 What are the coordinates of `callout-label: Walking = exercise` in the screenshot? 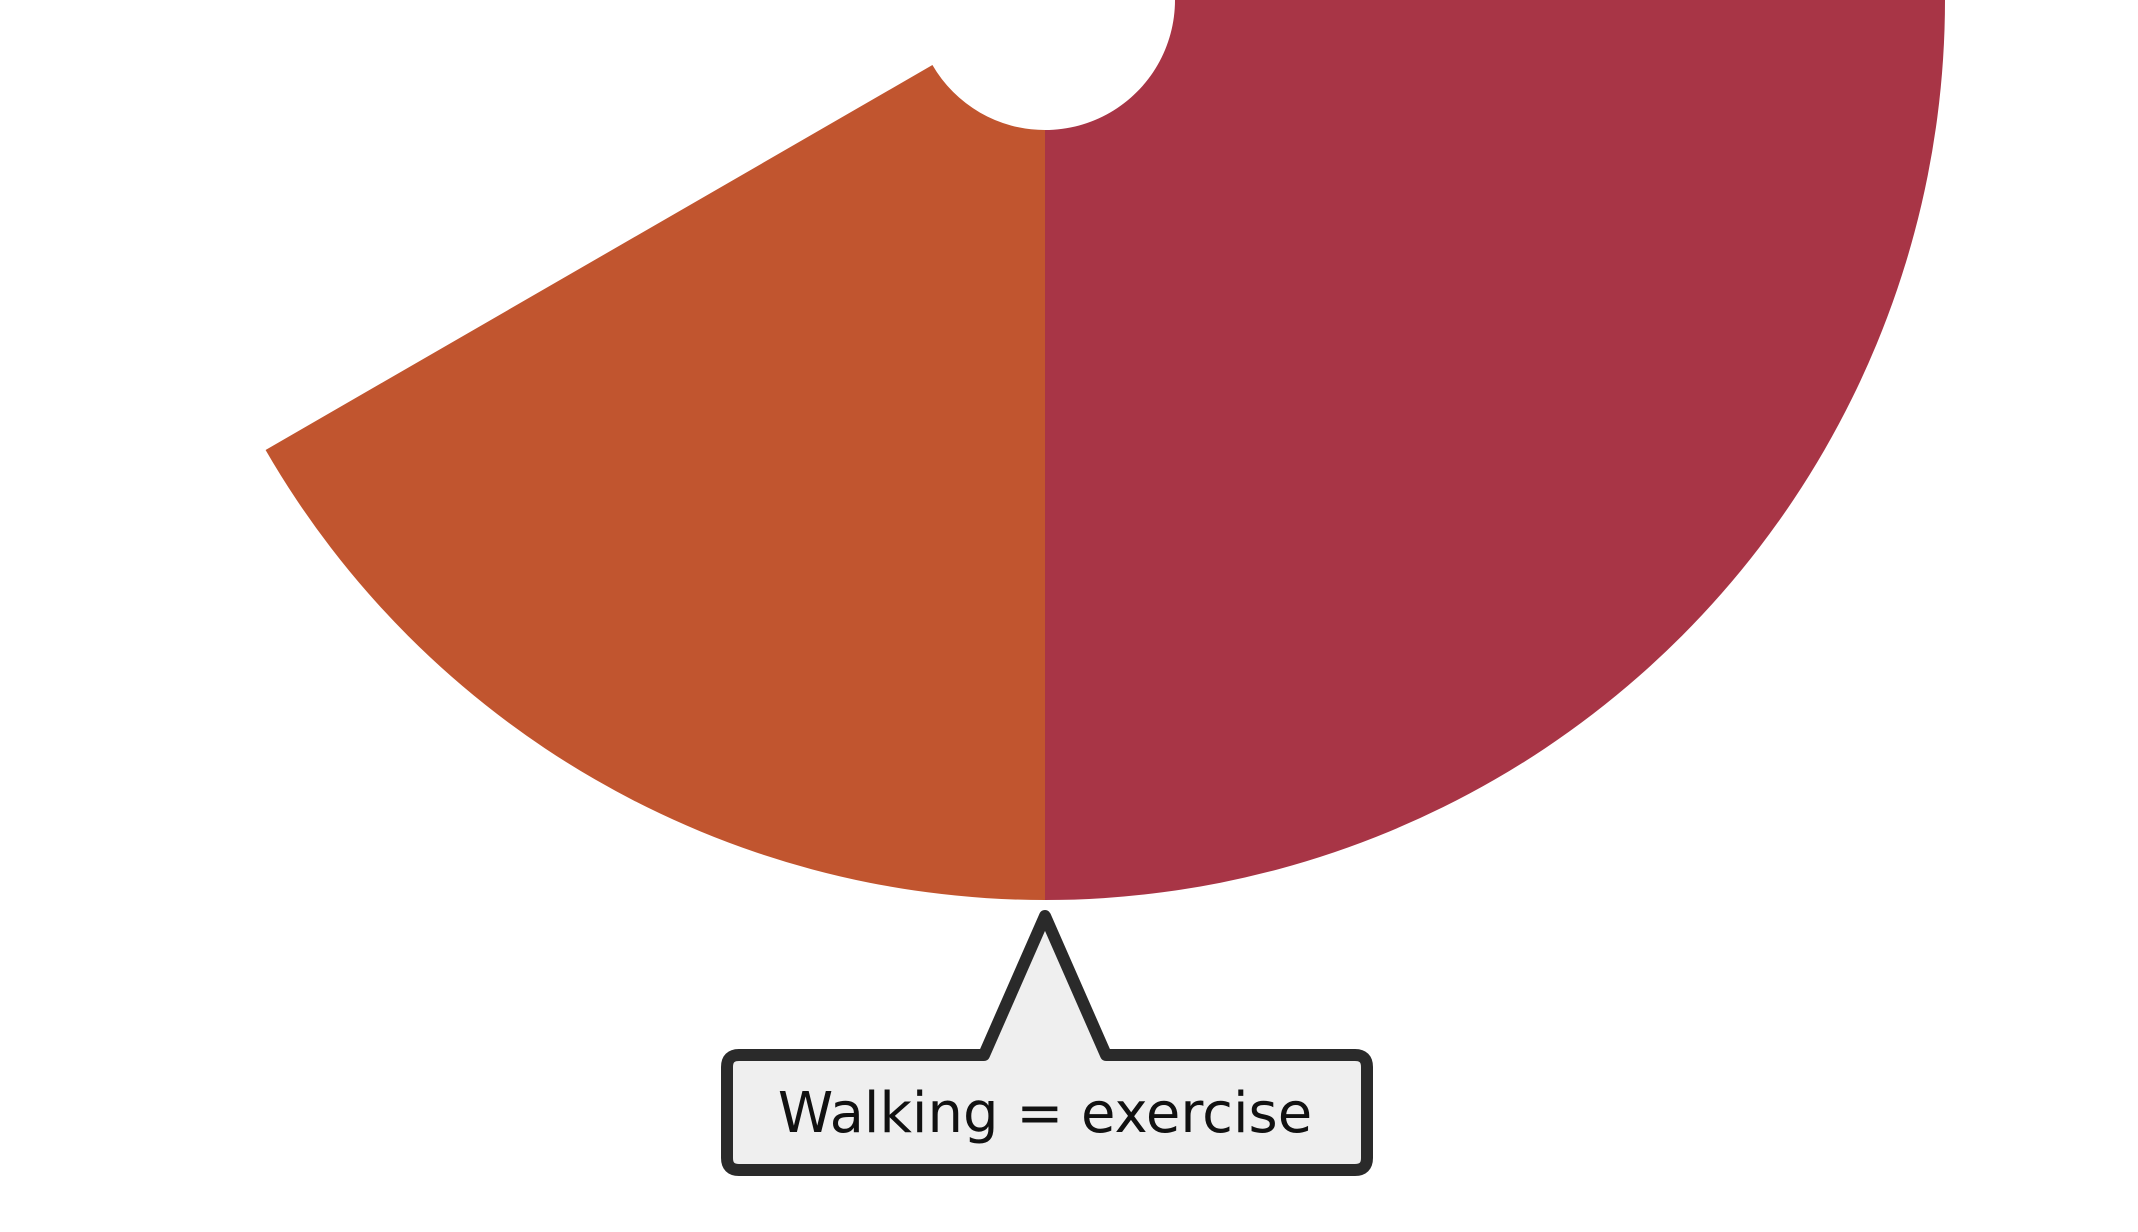 It's located at (1045, 1113).